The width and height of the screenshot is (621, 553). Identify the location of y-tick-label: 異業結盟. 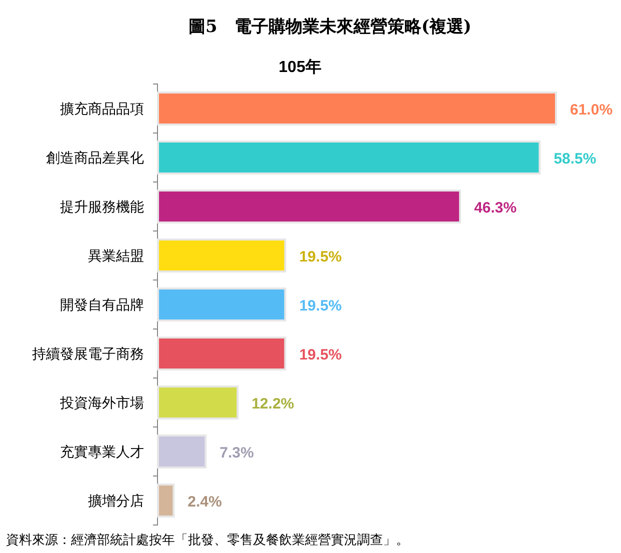
(116, 256).